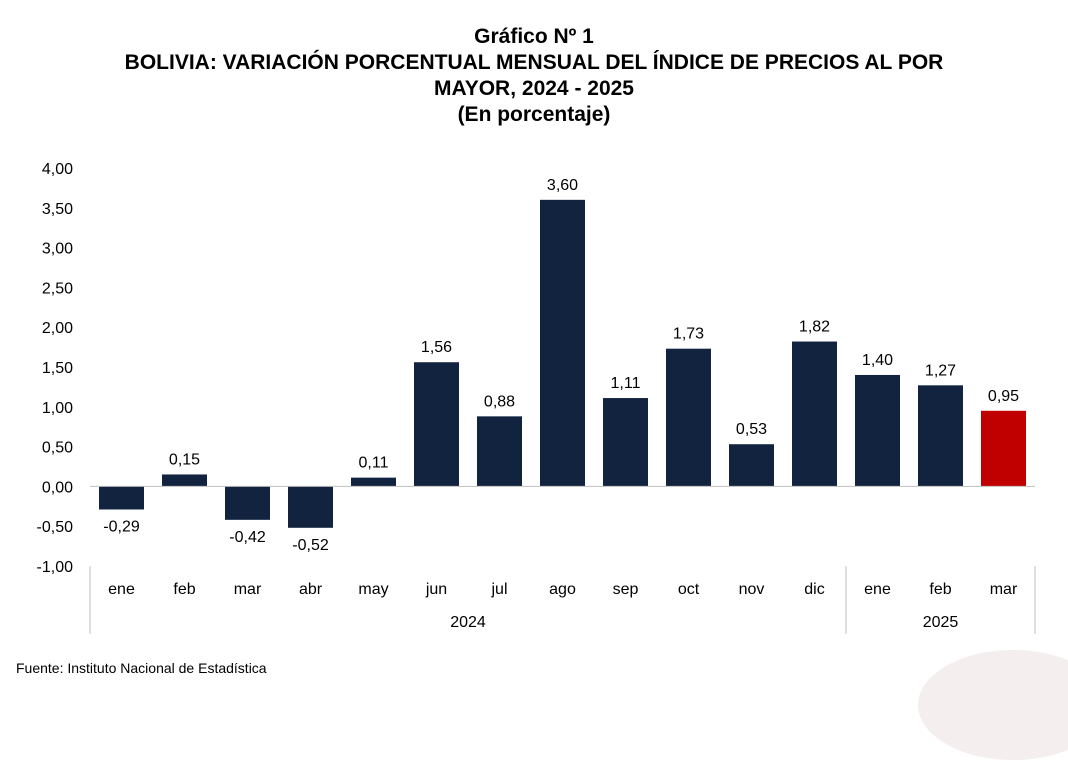 The height and width of the screenshot is (760, 1068). What do you see at coordinates (941, 622) in the screenshot?
I see `year-group-label: 2025` at bounding box center [941, 622].